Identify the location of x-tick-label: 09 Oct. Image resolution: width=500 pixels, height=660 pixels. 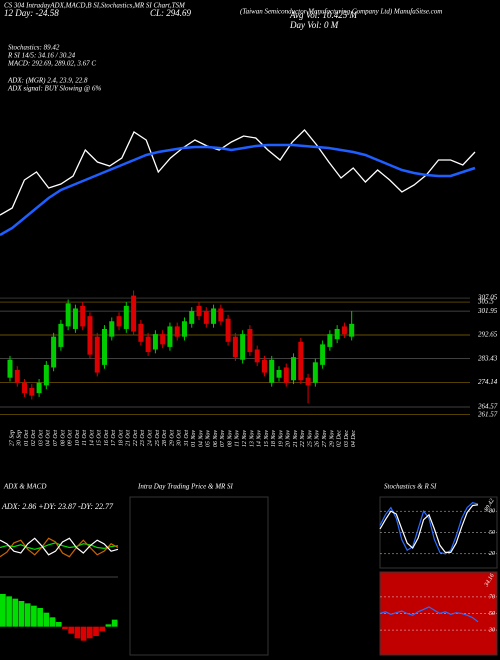
(71, 438).